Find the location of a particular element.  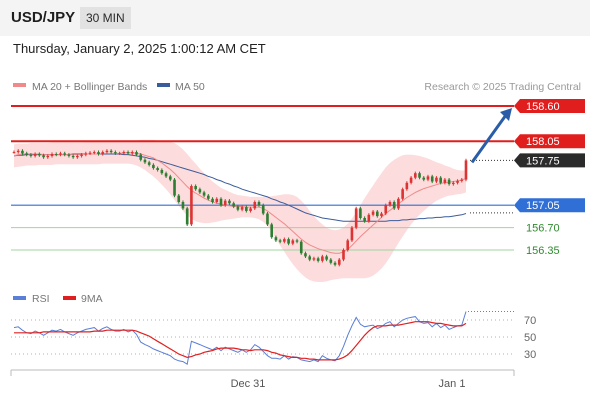

header-bar: USD/JPY 30 MIN is located at coordinates (295, 18).